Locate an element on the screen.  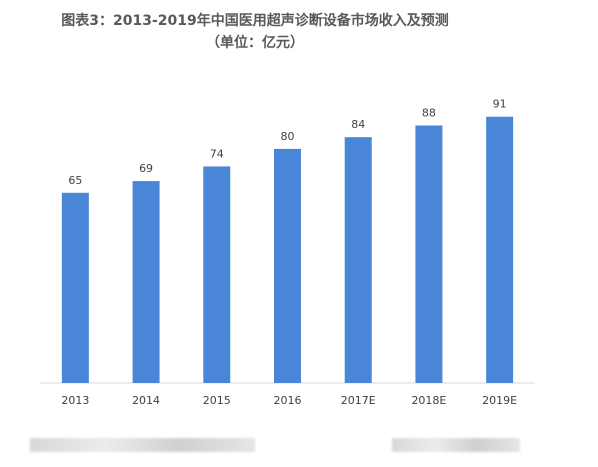
x-tick-label-2014: 2014 is located at coordinates (146, 400).